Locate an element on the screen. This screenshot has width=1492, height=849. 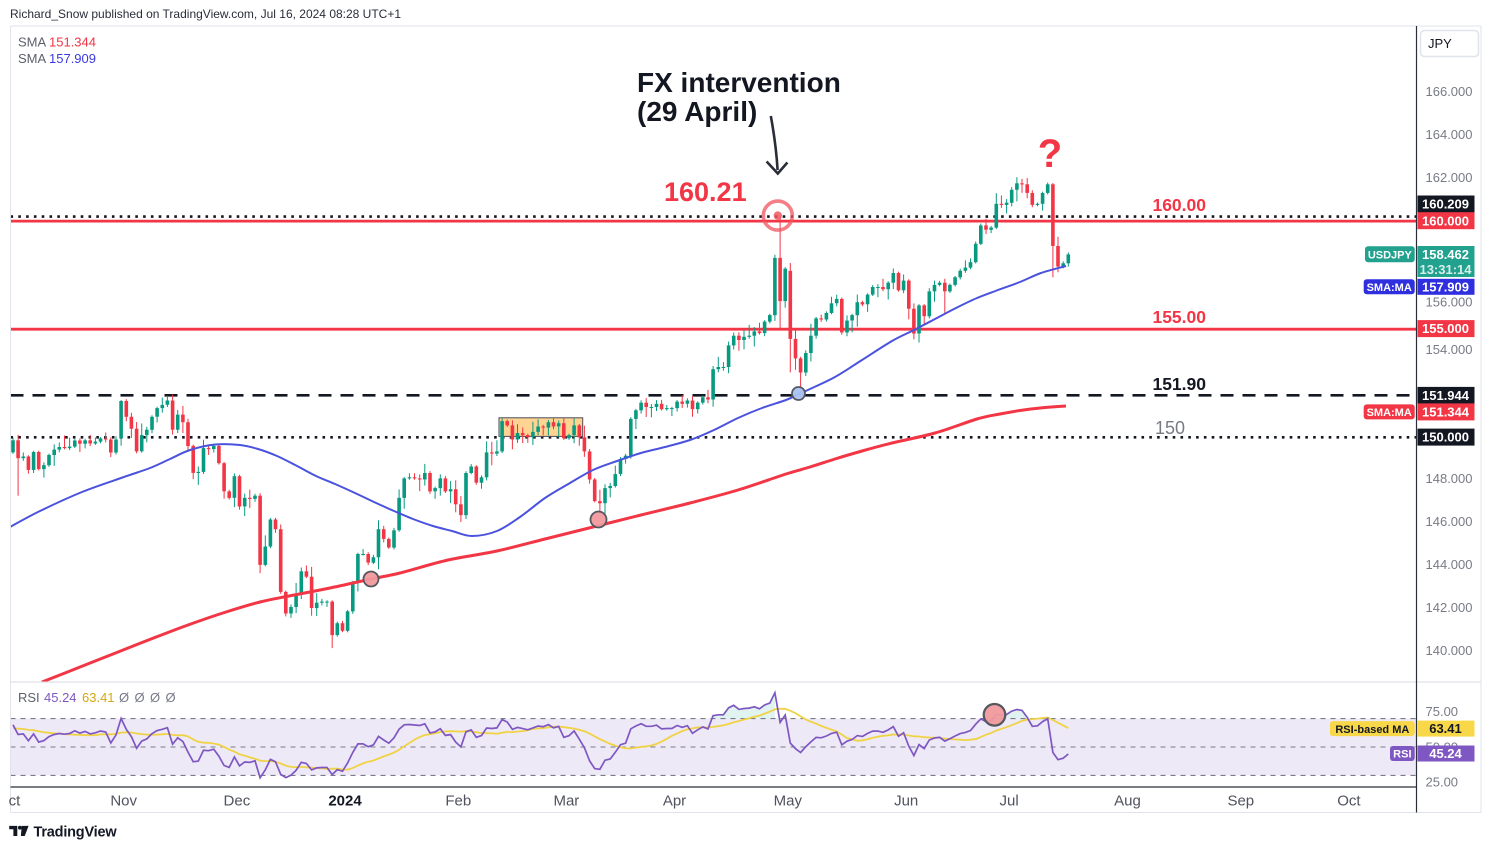
svg-text: 140.000 is located at coordinates (1449, 650).